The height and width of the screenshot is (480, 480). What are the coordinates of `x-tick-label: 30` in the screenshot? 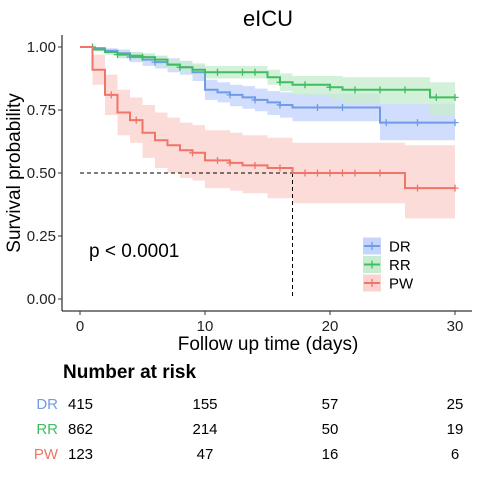 It's located at (455, 326).